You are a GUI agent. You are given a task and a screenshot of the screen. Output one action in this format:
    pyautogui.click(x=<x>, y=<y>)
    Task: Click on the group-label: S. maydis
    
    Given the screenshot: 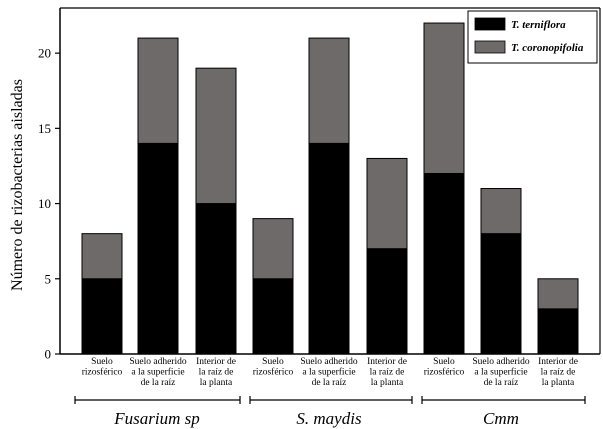 What is the action you would take?
    pyautogui.click(x=329, y=418)
    